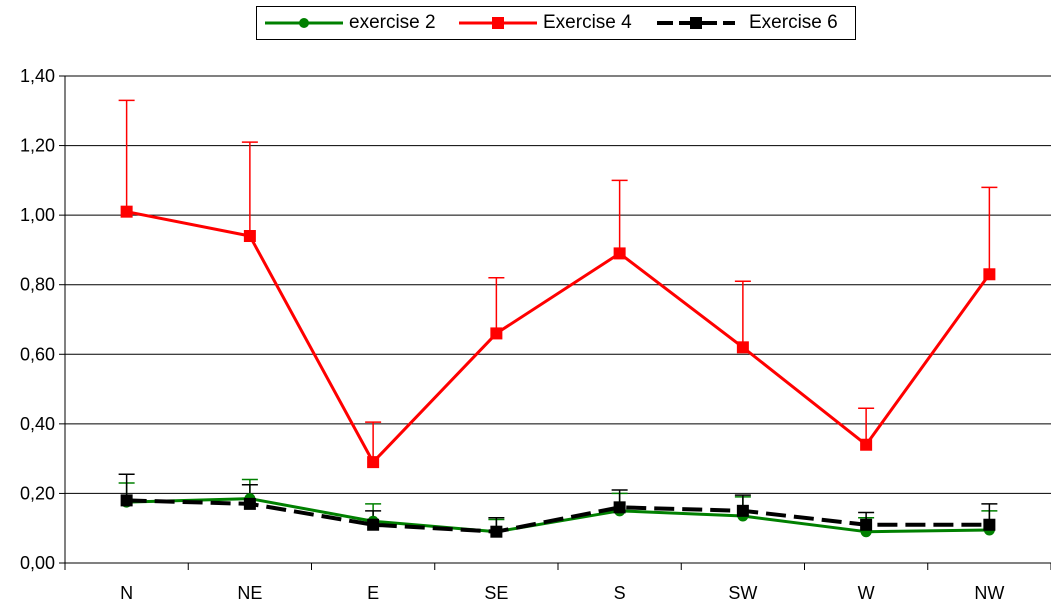 The image size is (1051, 609). I want to click on legend-item-exercise-2: exercise 2, so click(349, 23).